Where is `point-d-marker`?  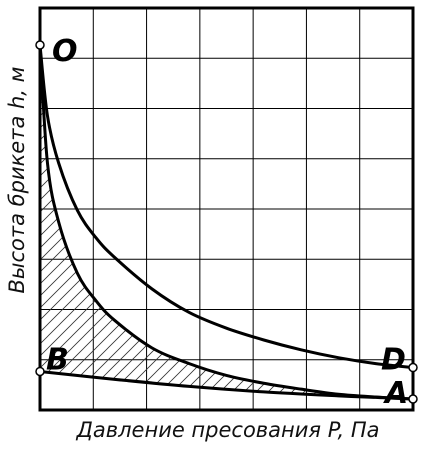 point-d-marker is located at coordinates (413, 367).